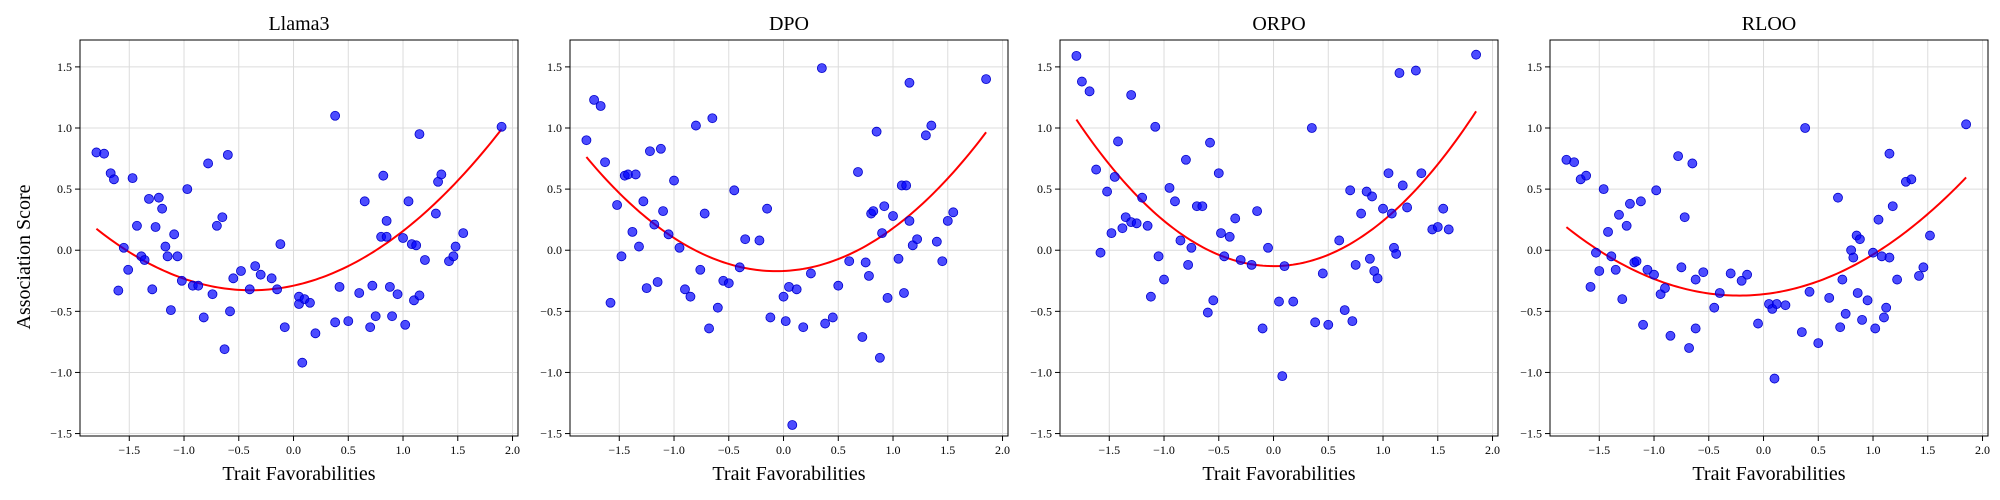  What do you see at coordinates (1164, 450) in the screenshot?
I see `x-tick-label: −1.0` at bounding box center [1164, 450].